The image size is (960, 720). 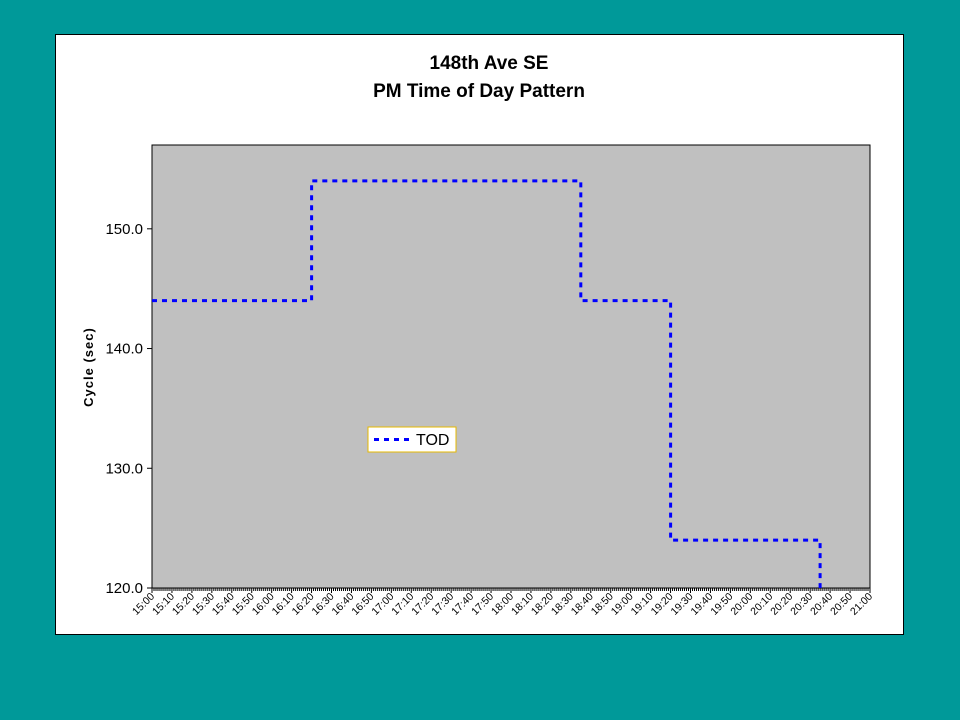 I want to click on y-tick-label: 120.0, so click(x=124, y=588).